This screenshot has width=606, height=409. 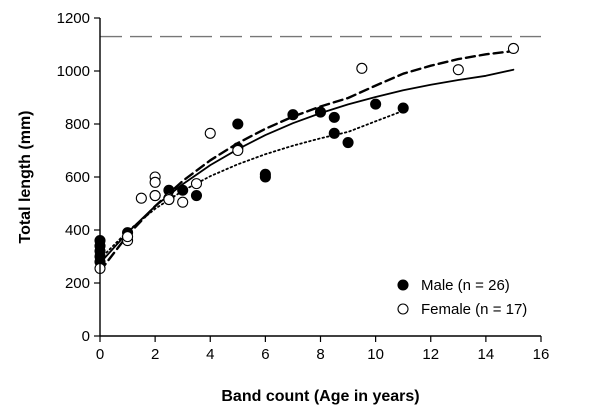 I want to click on x-tick-label: 12, so click(x=430, y=354).